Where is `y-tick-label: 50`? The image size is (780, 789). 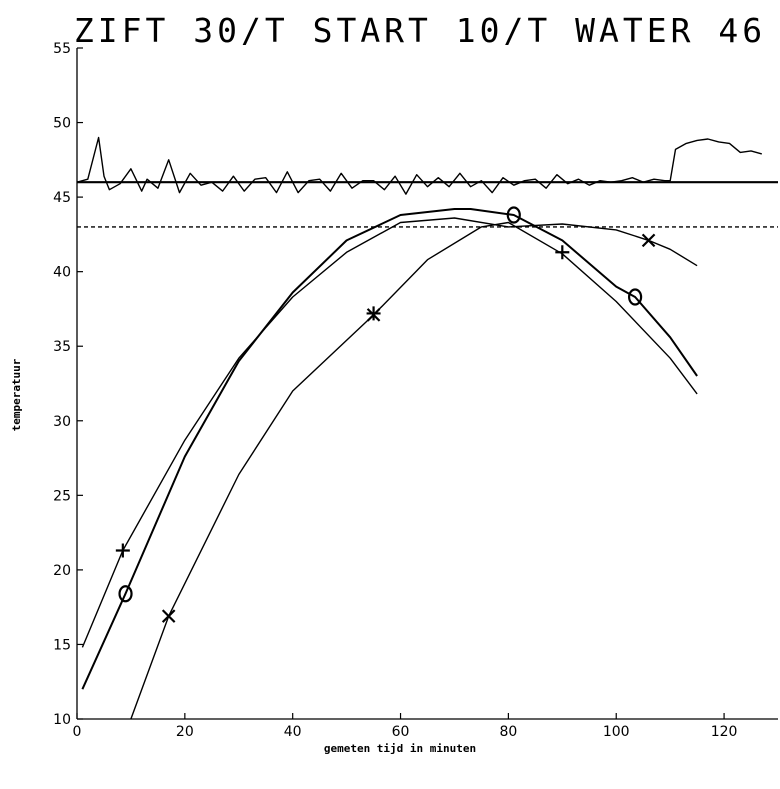
y-tick-label: 50 is located at coordinates (62, 124).